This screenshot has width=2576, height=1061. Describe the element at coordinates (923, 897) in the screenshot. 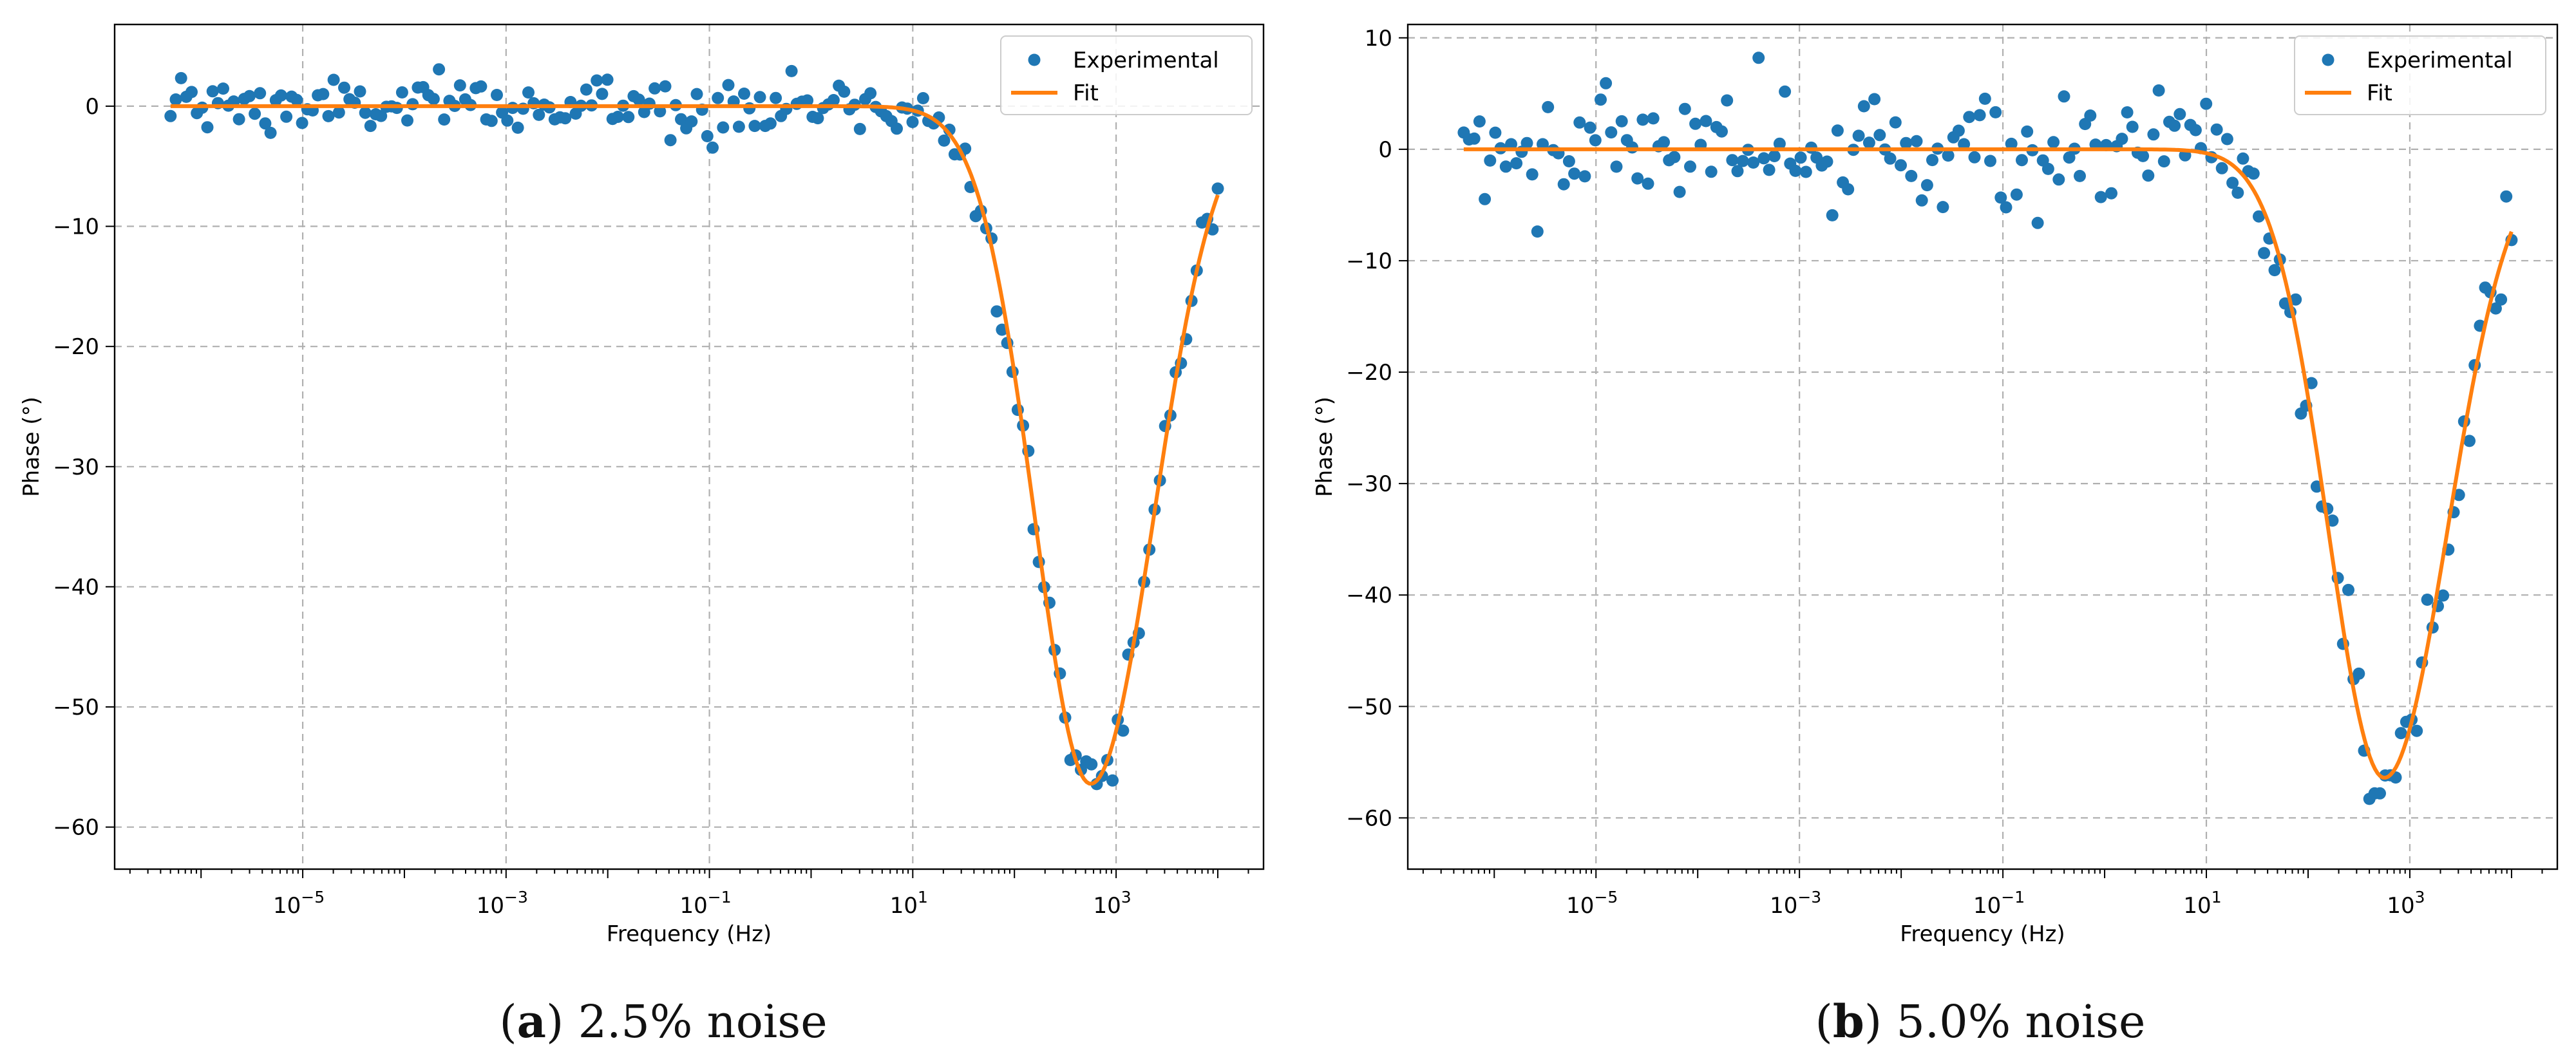

I see `x-tick-label-exponent-a: 1` at that location.